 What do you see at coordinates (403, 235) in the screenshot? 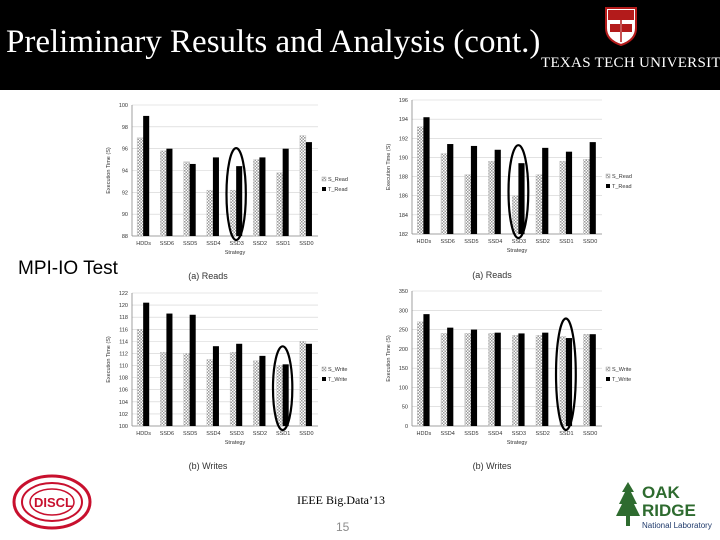
I see `y-tick-label: 182` at bounding box center [403, 235].